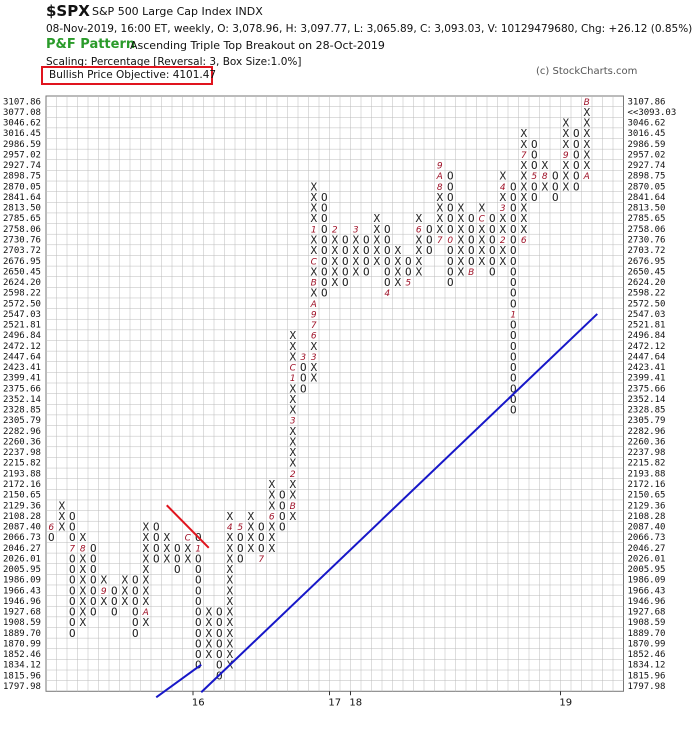 The width and height of the screenshot is (700, 745). I want to click on price-label-right: 2046.27, so click(647, 549).